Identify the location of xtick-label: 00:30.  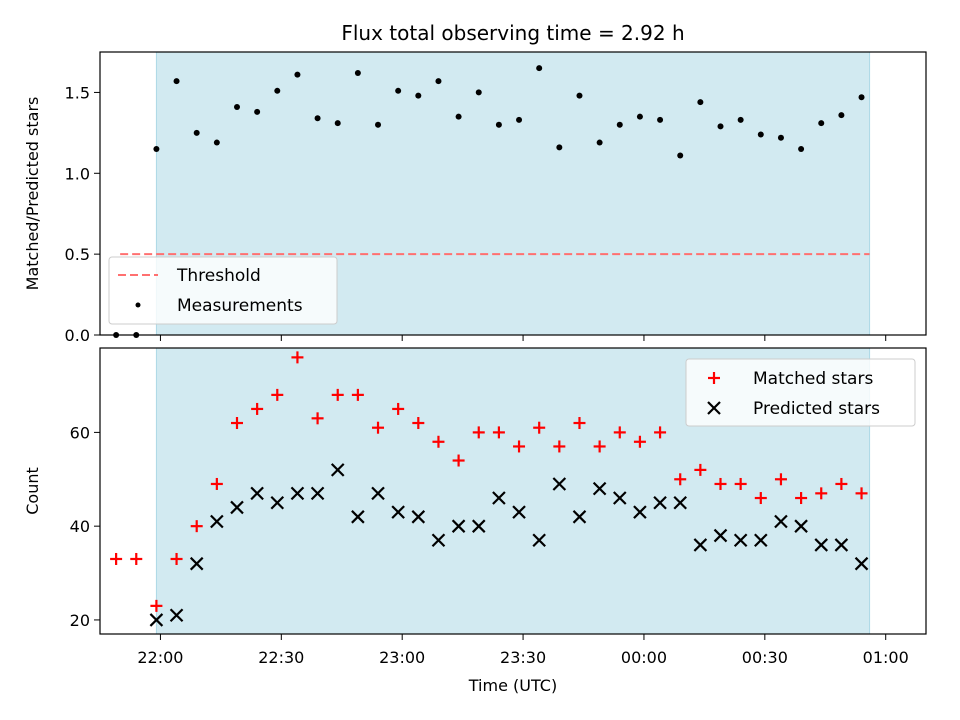
(765, 657).